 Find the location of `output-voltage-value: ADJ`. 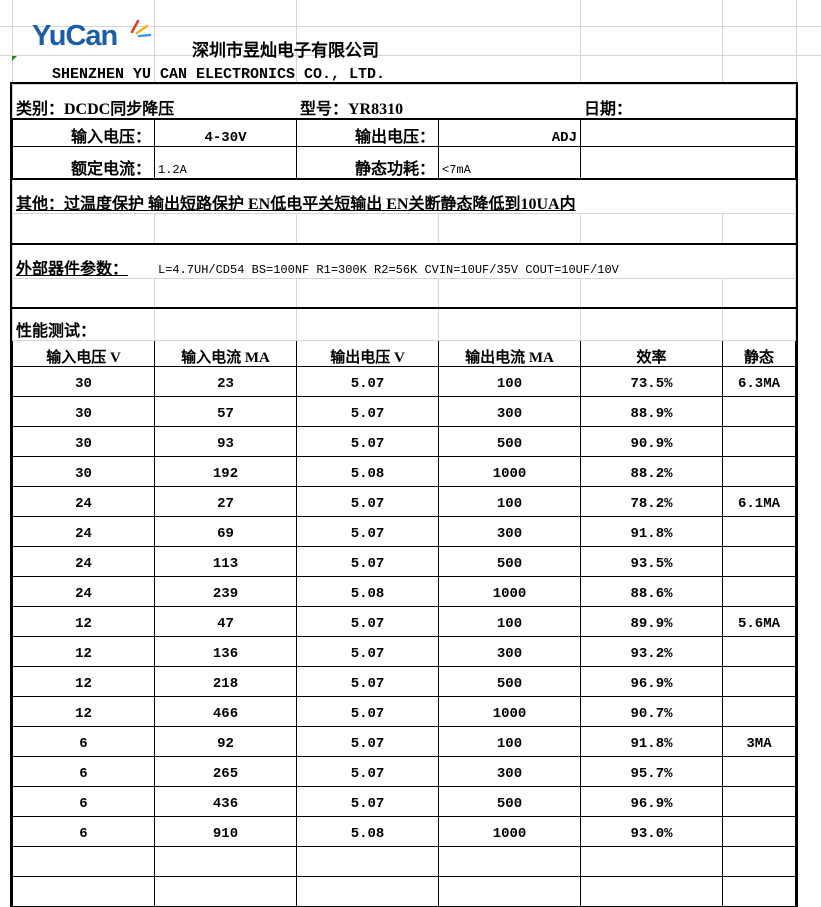

output-voltage-value: ADJ is located at coordinates (509, 132).